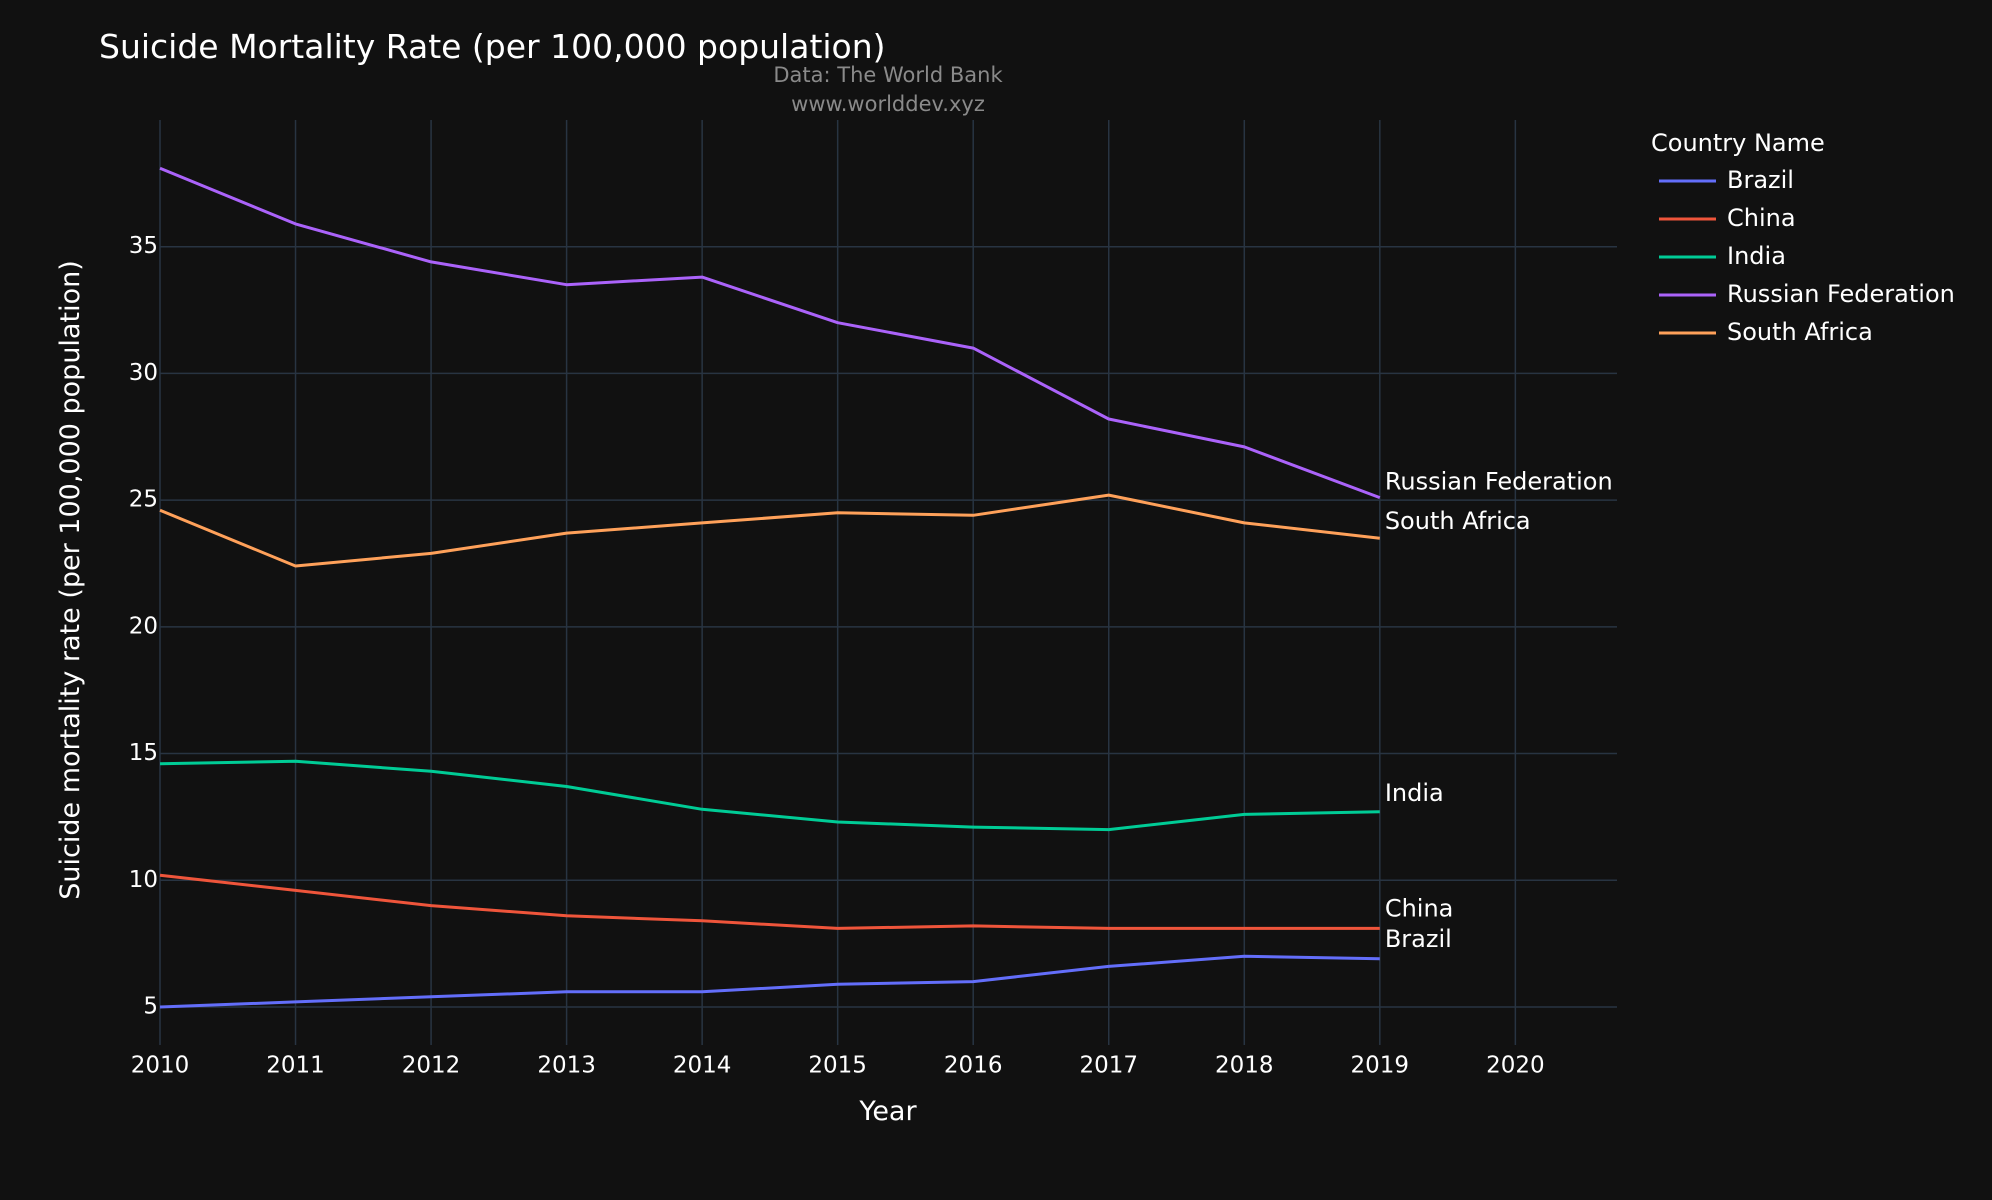 The height and width of the screenshot is (1200, 1992). I want to click on legend-item-south-africa: South Africa, so click(1766, 332).